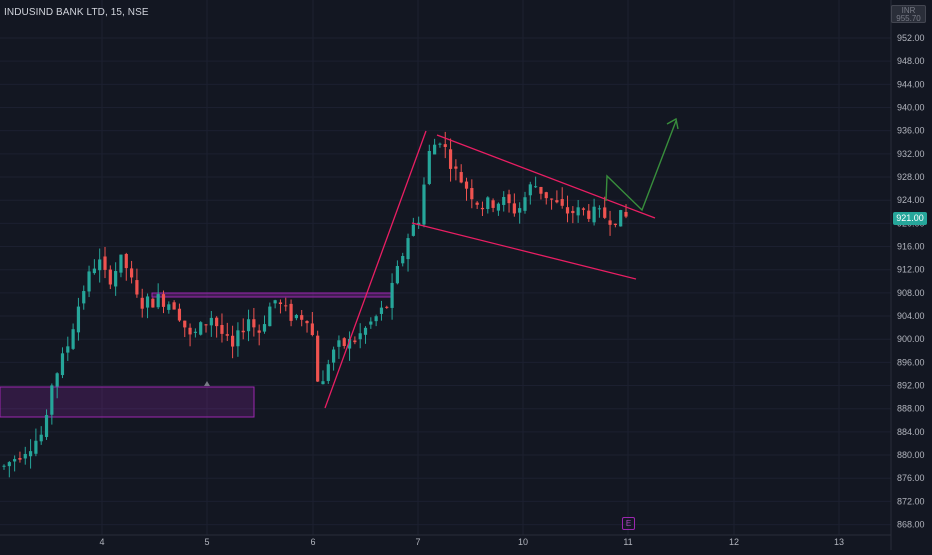 The height and width of the screenshot is (555, 932). What do you see at coordinates (911, 362) in the screenshot?
I see `price-tick-label: 896.00` at bounding box center [911, 362].